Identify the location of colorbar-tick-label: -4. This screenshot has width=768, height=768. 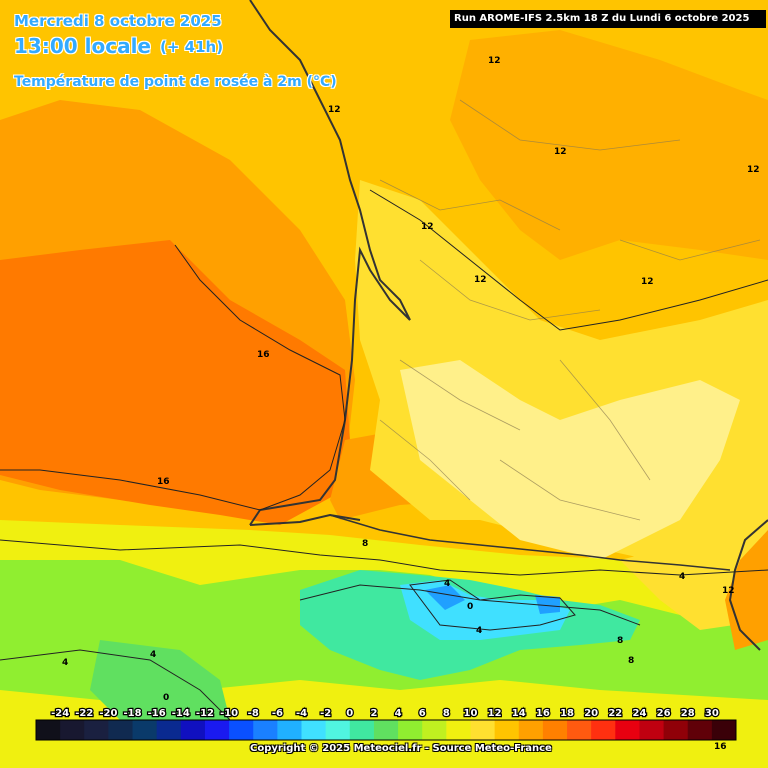
(301, 713).